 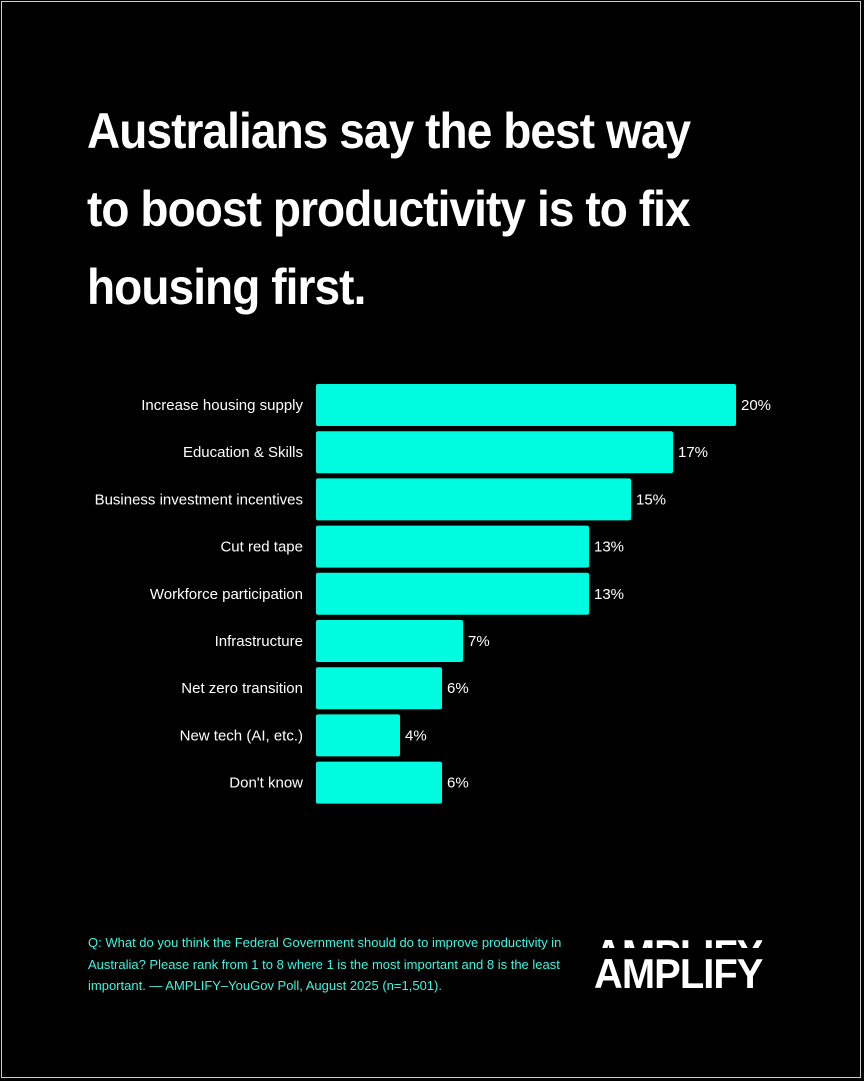 I want to click on value-label: 7%, so click(x=479, y=641).